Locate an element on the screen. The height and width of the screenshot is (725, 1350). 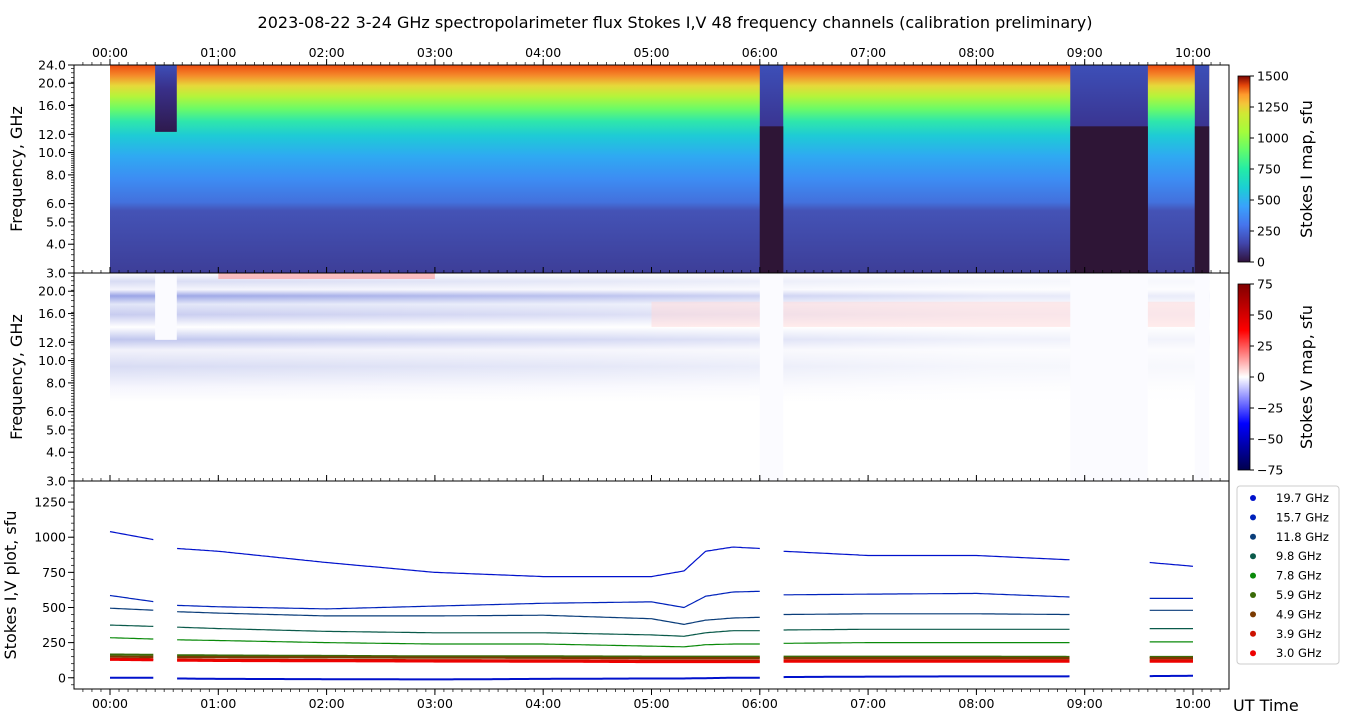
series-line-7-8-ghz is located at coordinates (651, 642).